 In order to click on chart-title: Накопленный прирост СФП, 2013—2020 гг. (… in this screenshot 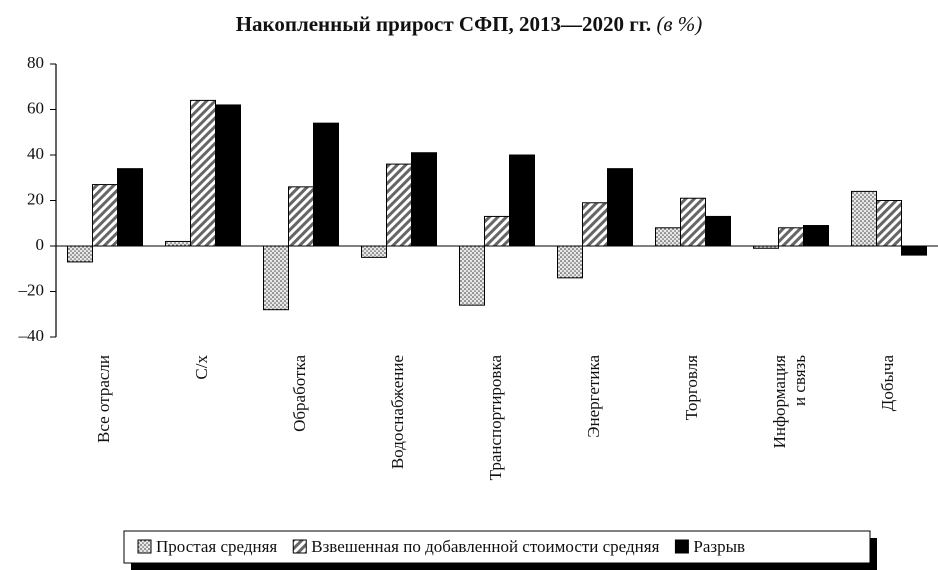, I will do `click(469, 24)`.